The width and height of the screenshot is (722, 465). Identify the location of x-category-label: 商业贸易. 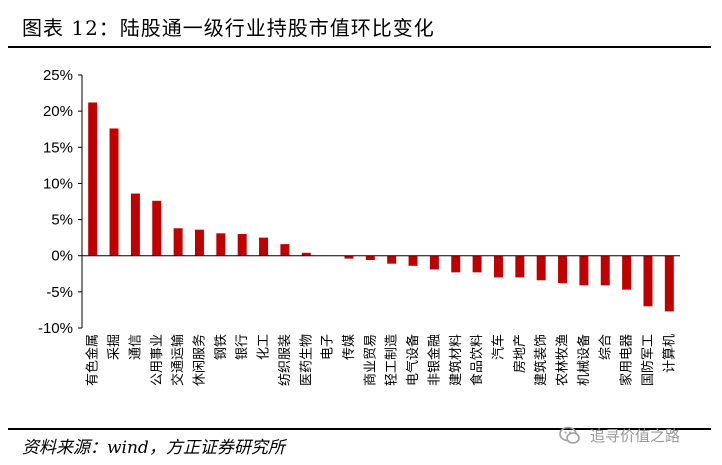
(370, 360).